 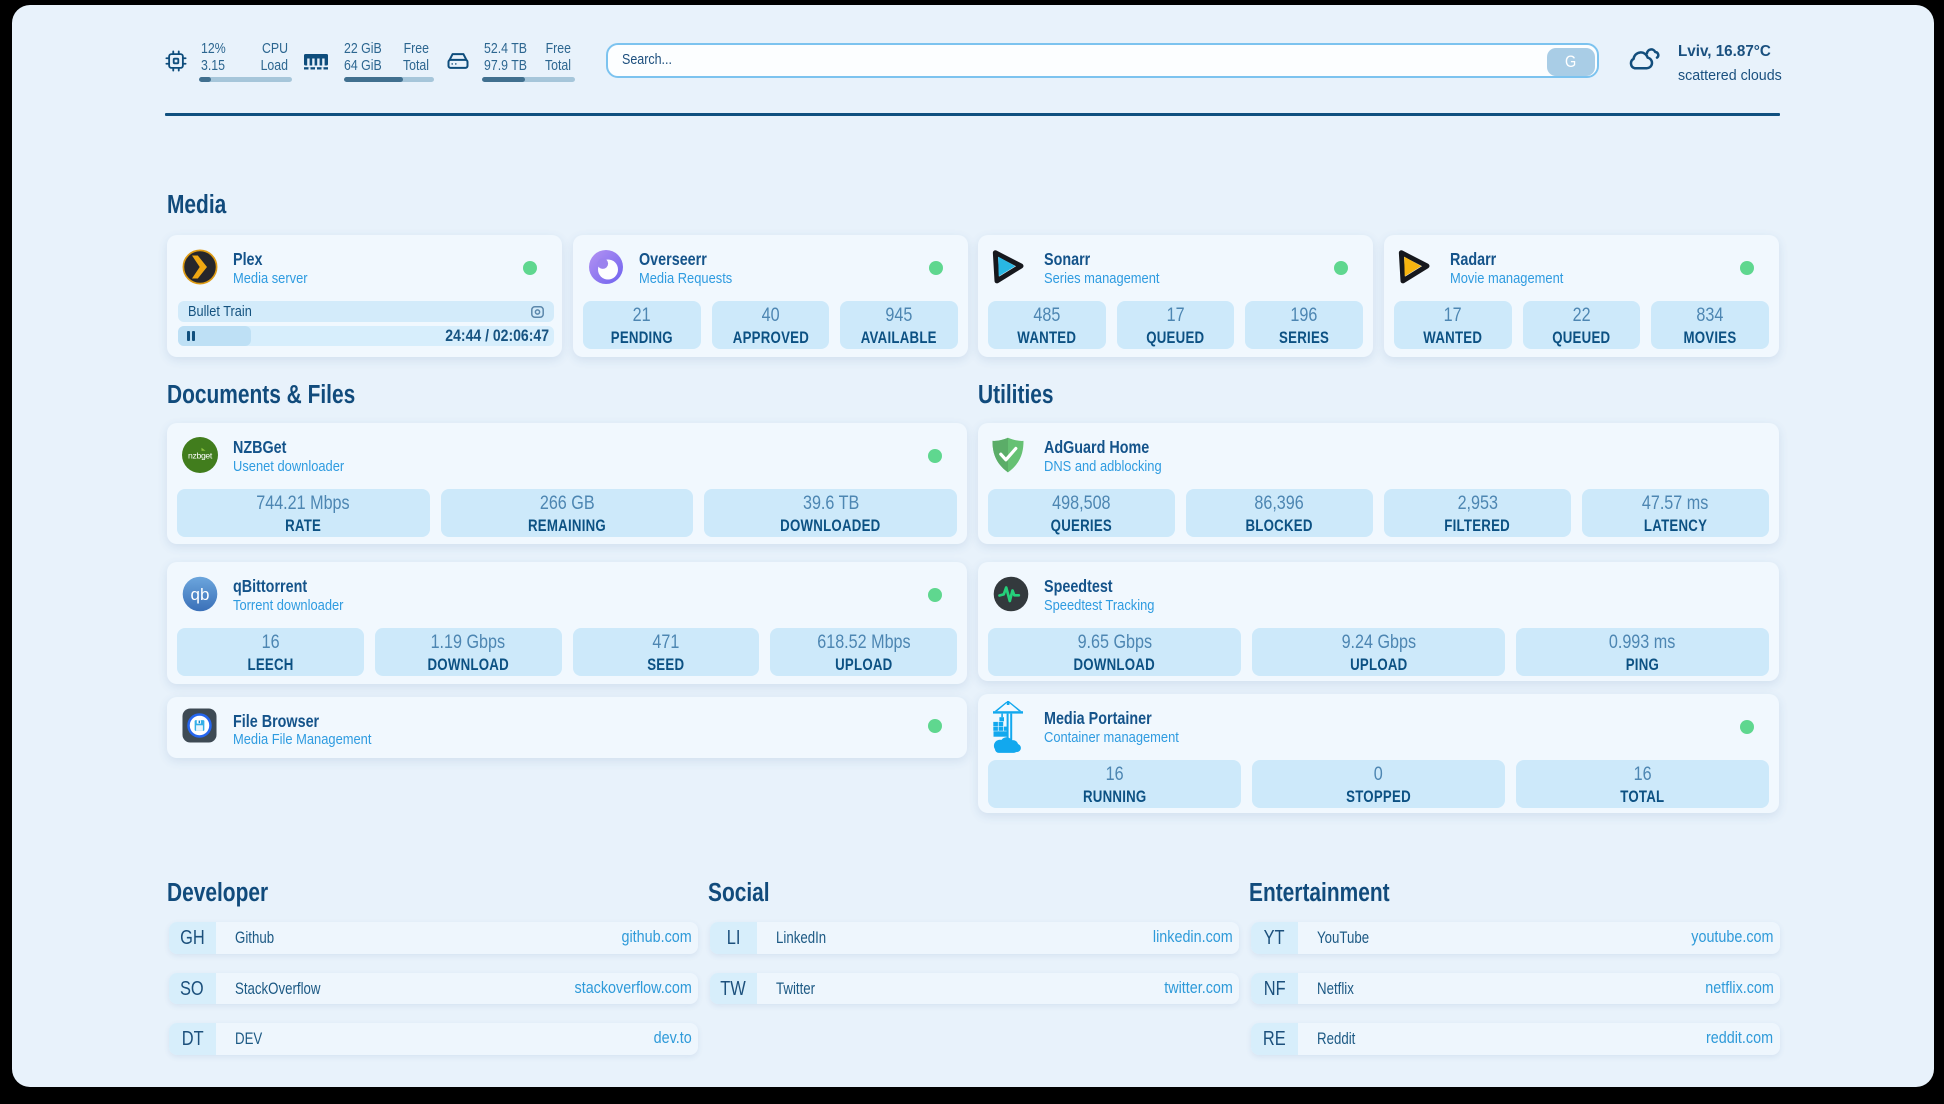 What do you see at coordinates (200, 455) in the screenshot?
I see `svg-text: nzbget` at bounding box center [200, 455].